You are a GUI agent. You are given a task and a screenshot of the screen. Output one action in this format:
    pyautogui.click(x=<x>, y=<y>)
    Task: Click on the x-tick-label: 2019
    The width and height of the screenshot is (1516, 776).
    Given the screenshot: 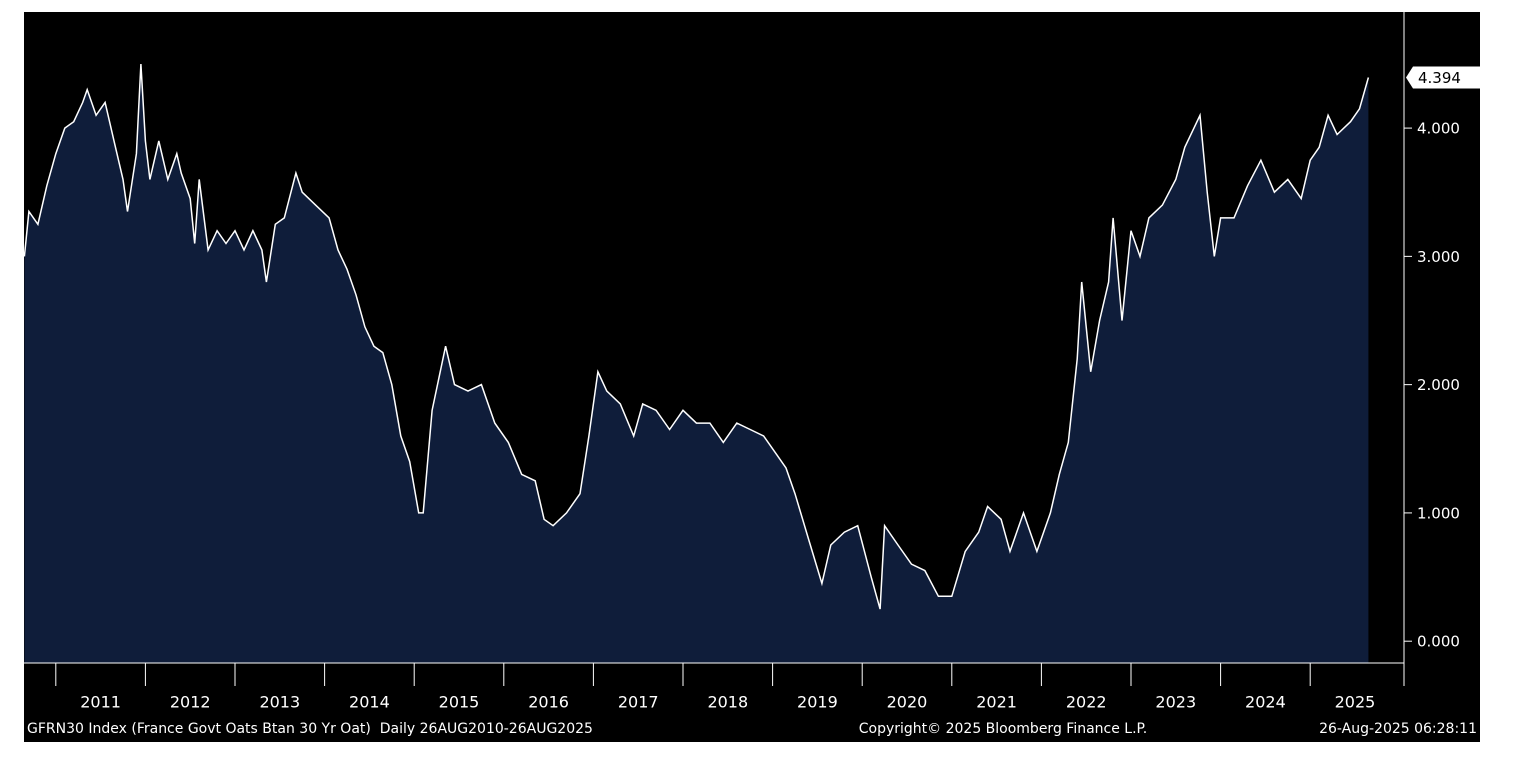 What is the action you would take?
    pyautogui.click(x=817, y=702)
    